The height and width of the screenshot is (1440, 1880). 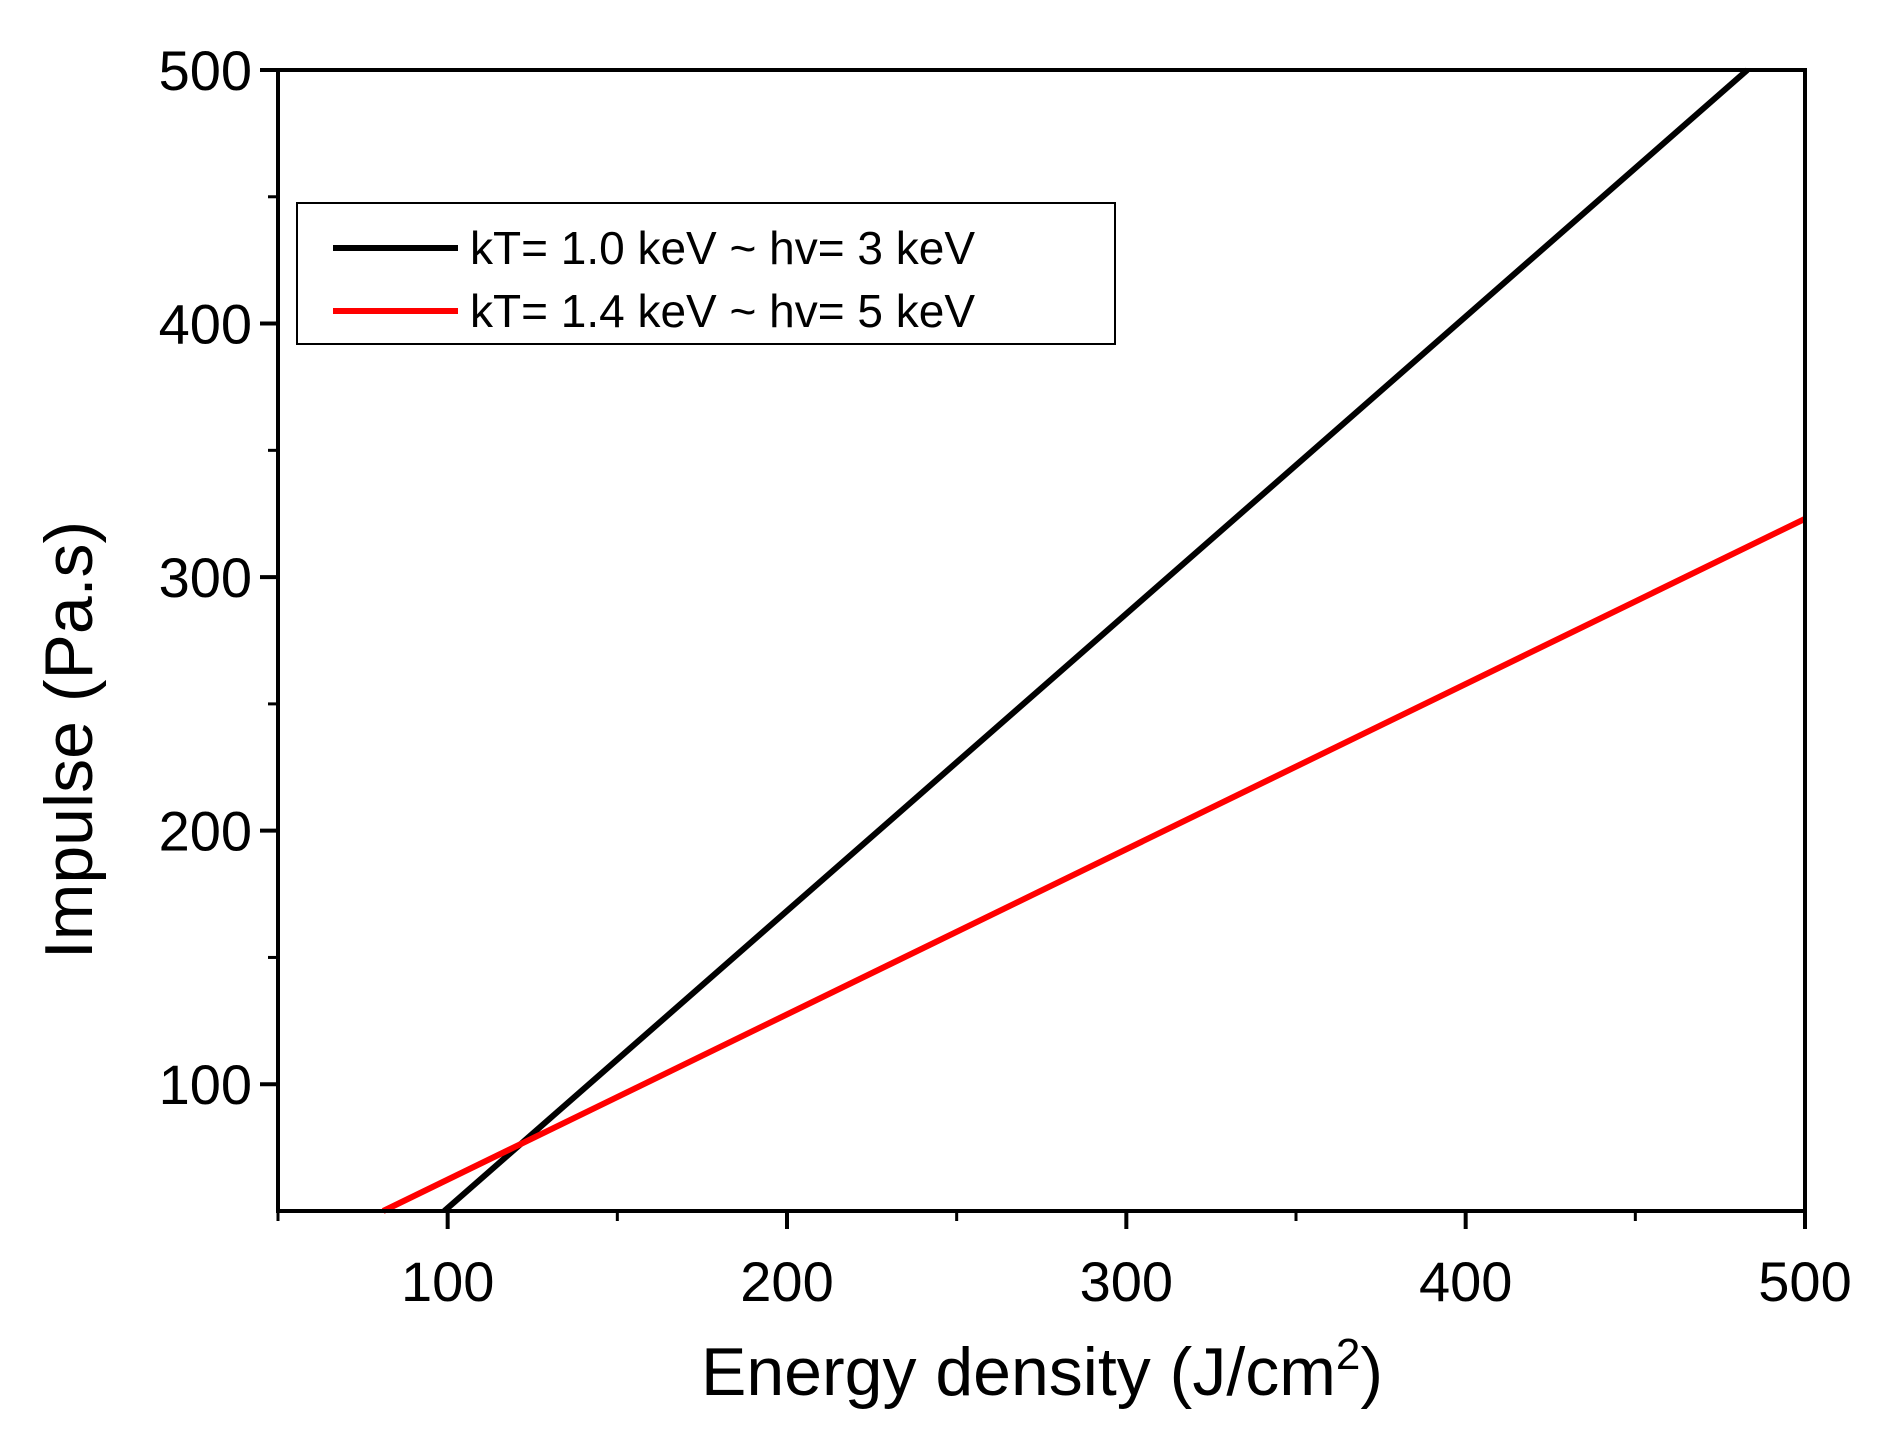 I want to click on y-tick-label: 200, so click(x=205, y=831).